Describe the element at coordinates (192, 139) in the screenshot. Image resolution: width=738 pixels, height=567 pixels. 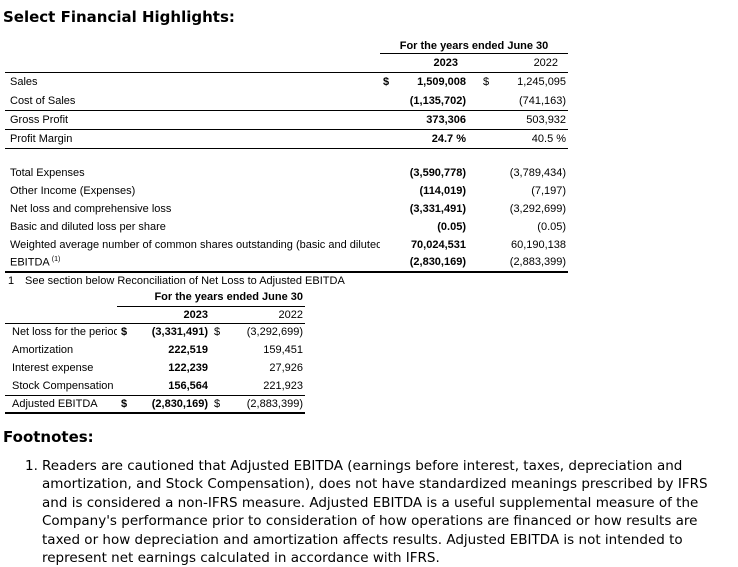
I see `row-label: Profit Margin` at that location.